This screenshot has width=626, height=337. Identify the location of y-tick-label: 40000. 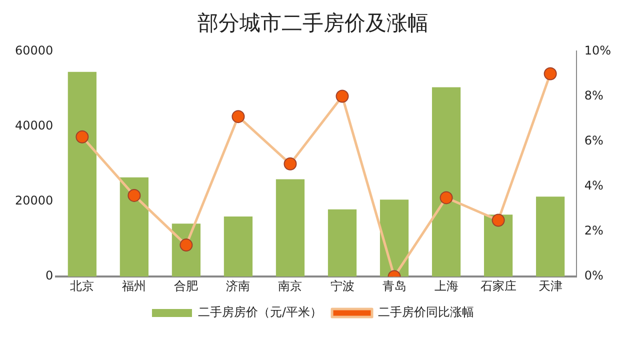
(34, 125).